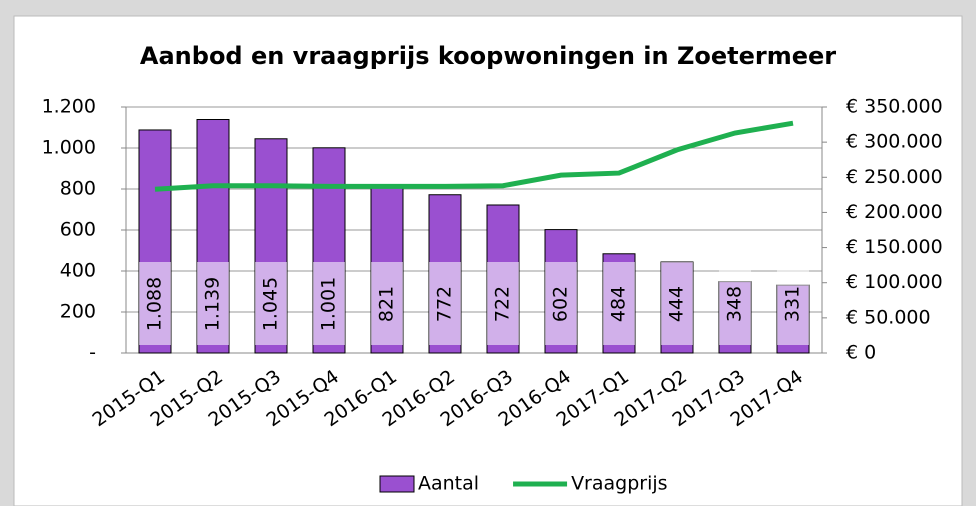 The height and width of the screenshot is (506, 976). What do you see at coordinates (448, 484) in the screenshot?
I see `legend-label: Aantal` at bounding box center [448, 484].